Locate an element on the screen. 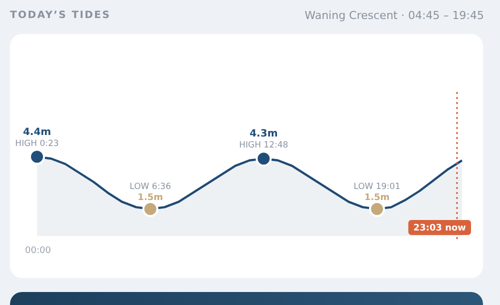  annotation: 23:03 now is located at coordinates (439, 228).